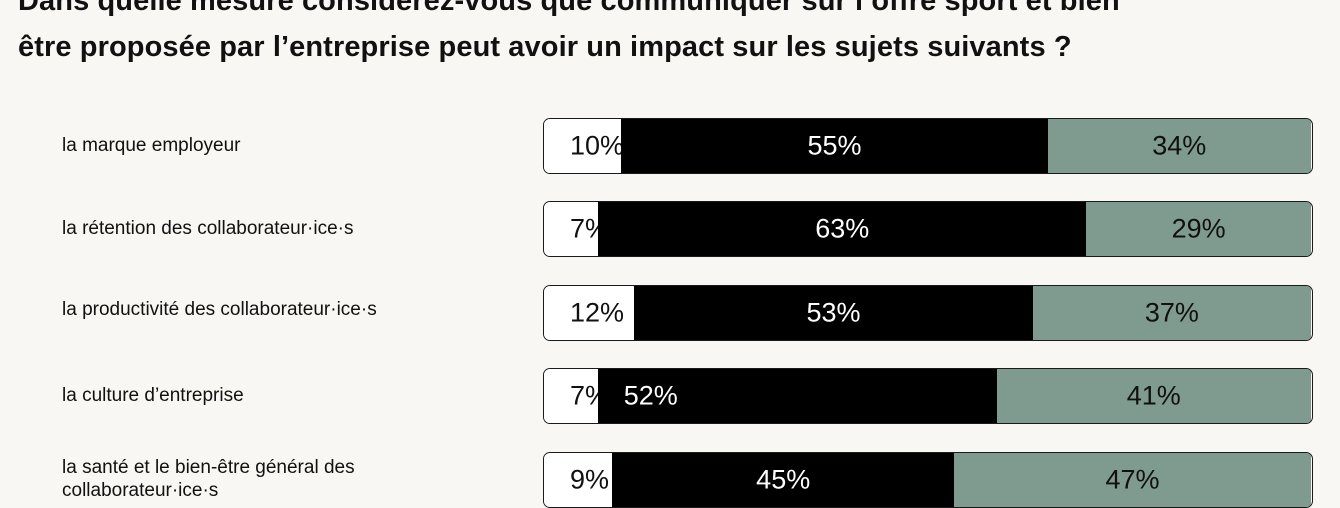 The width and height of the screenshot is (1340, 508). I want to click on bar-segment: 10%, so click(584, 146).